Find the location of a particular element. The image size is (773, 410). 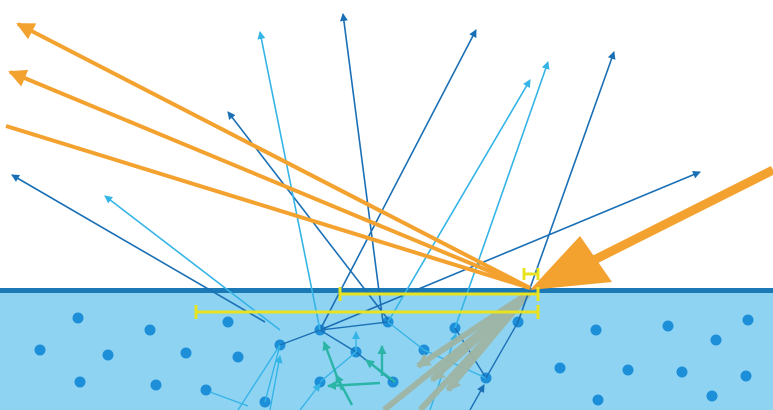

surface-boundary is located at coordinates (386, 290).